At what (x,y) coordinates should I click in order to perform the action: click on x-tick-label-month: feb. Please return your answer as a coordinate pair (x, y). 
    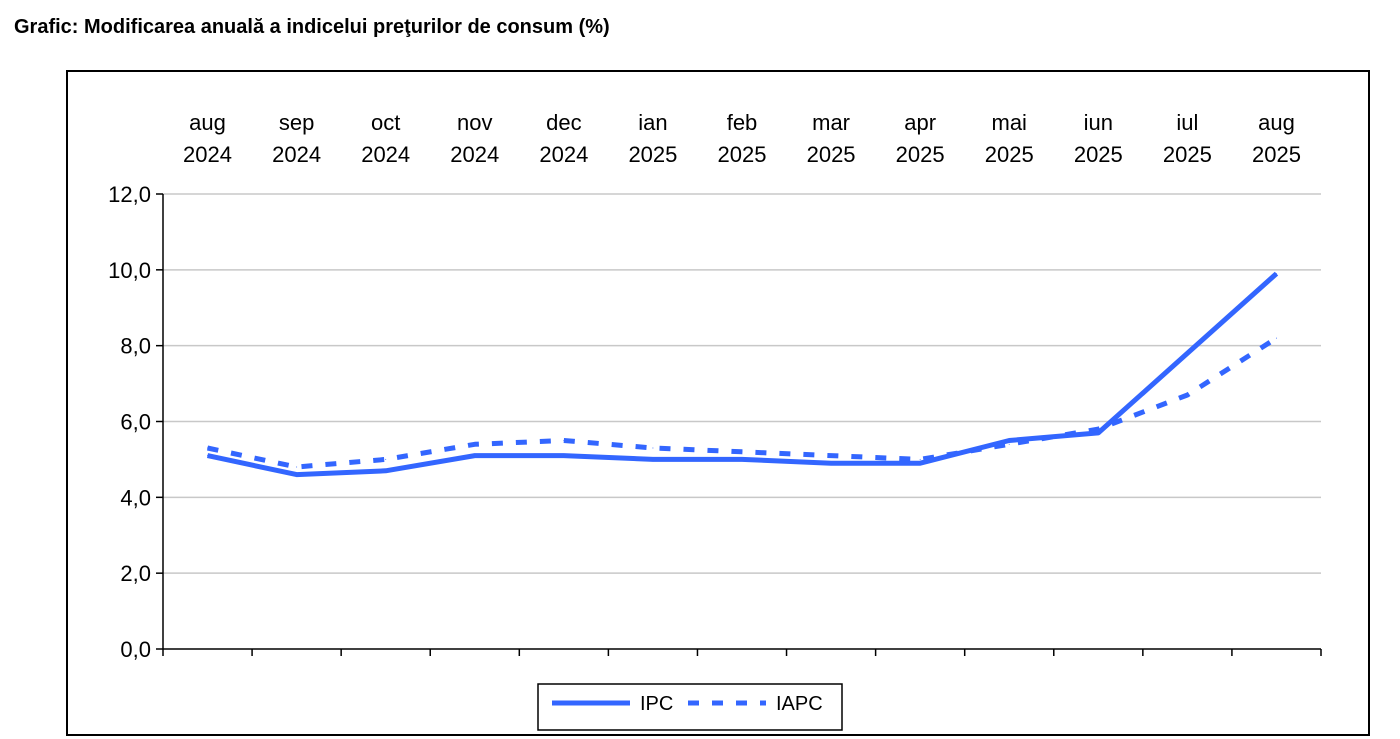
    Looking at the image, I should click on (742, 122).